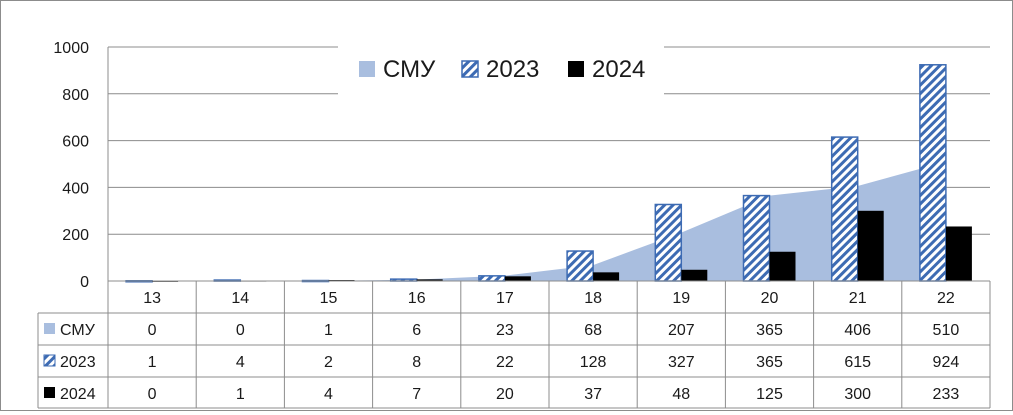  What do you see at coordinates (78, 394) in the screenshot?
I see `table-series-name: 2024` at bounding box center [78, 394].